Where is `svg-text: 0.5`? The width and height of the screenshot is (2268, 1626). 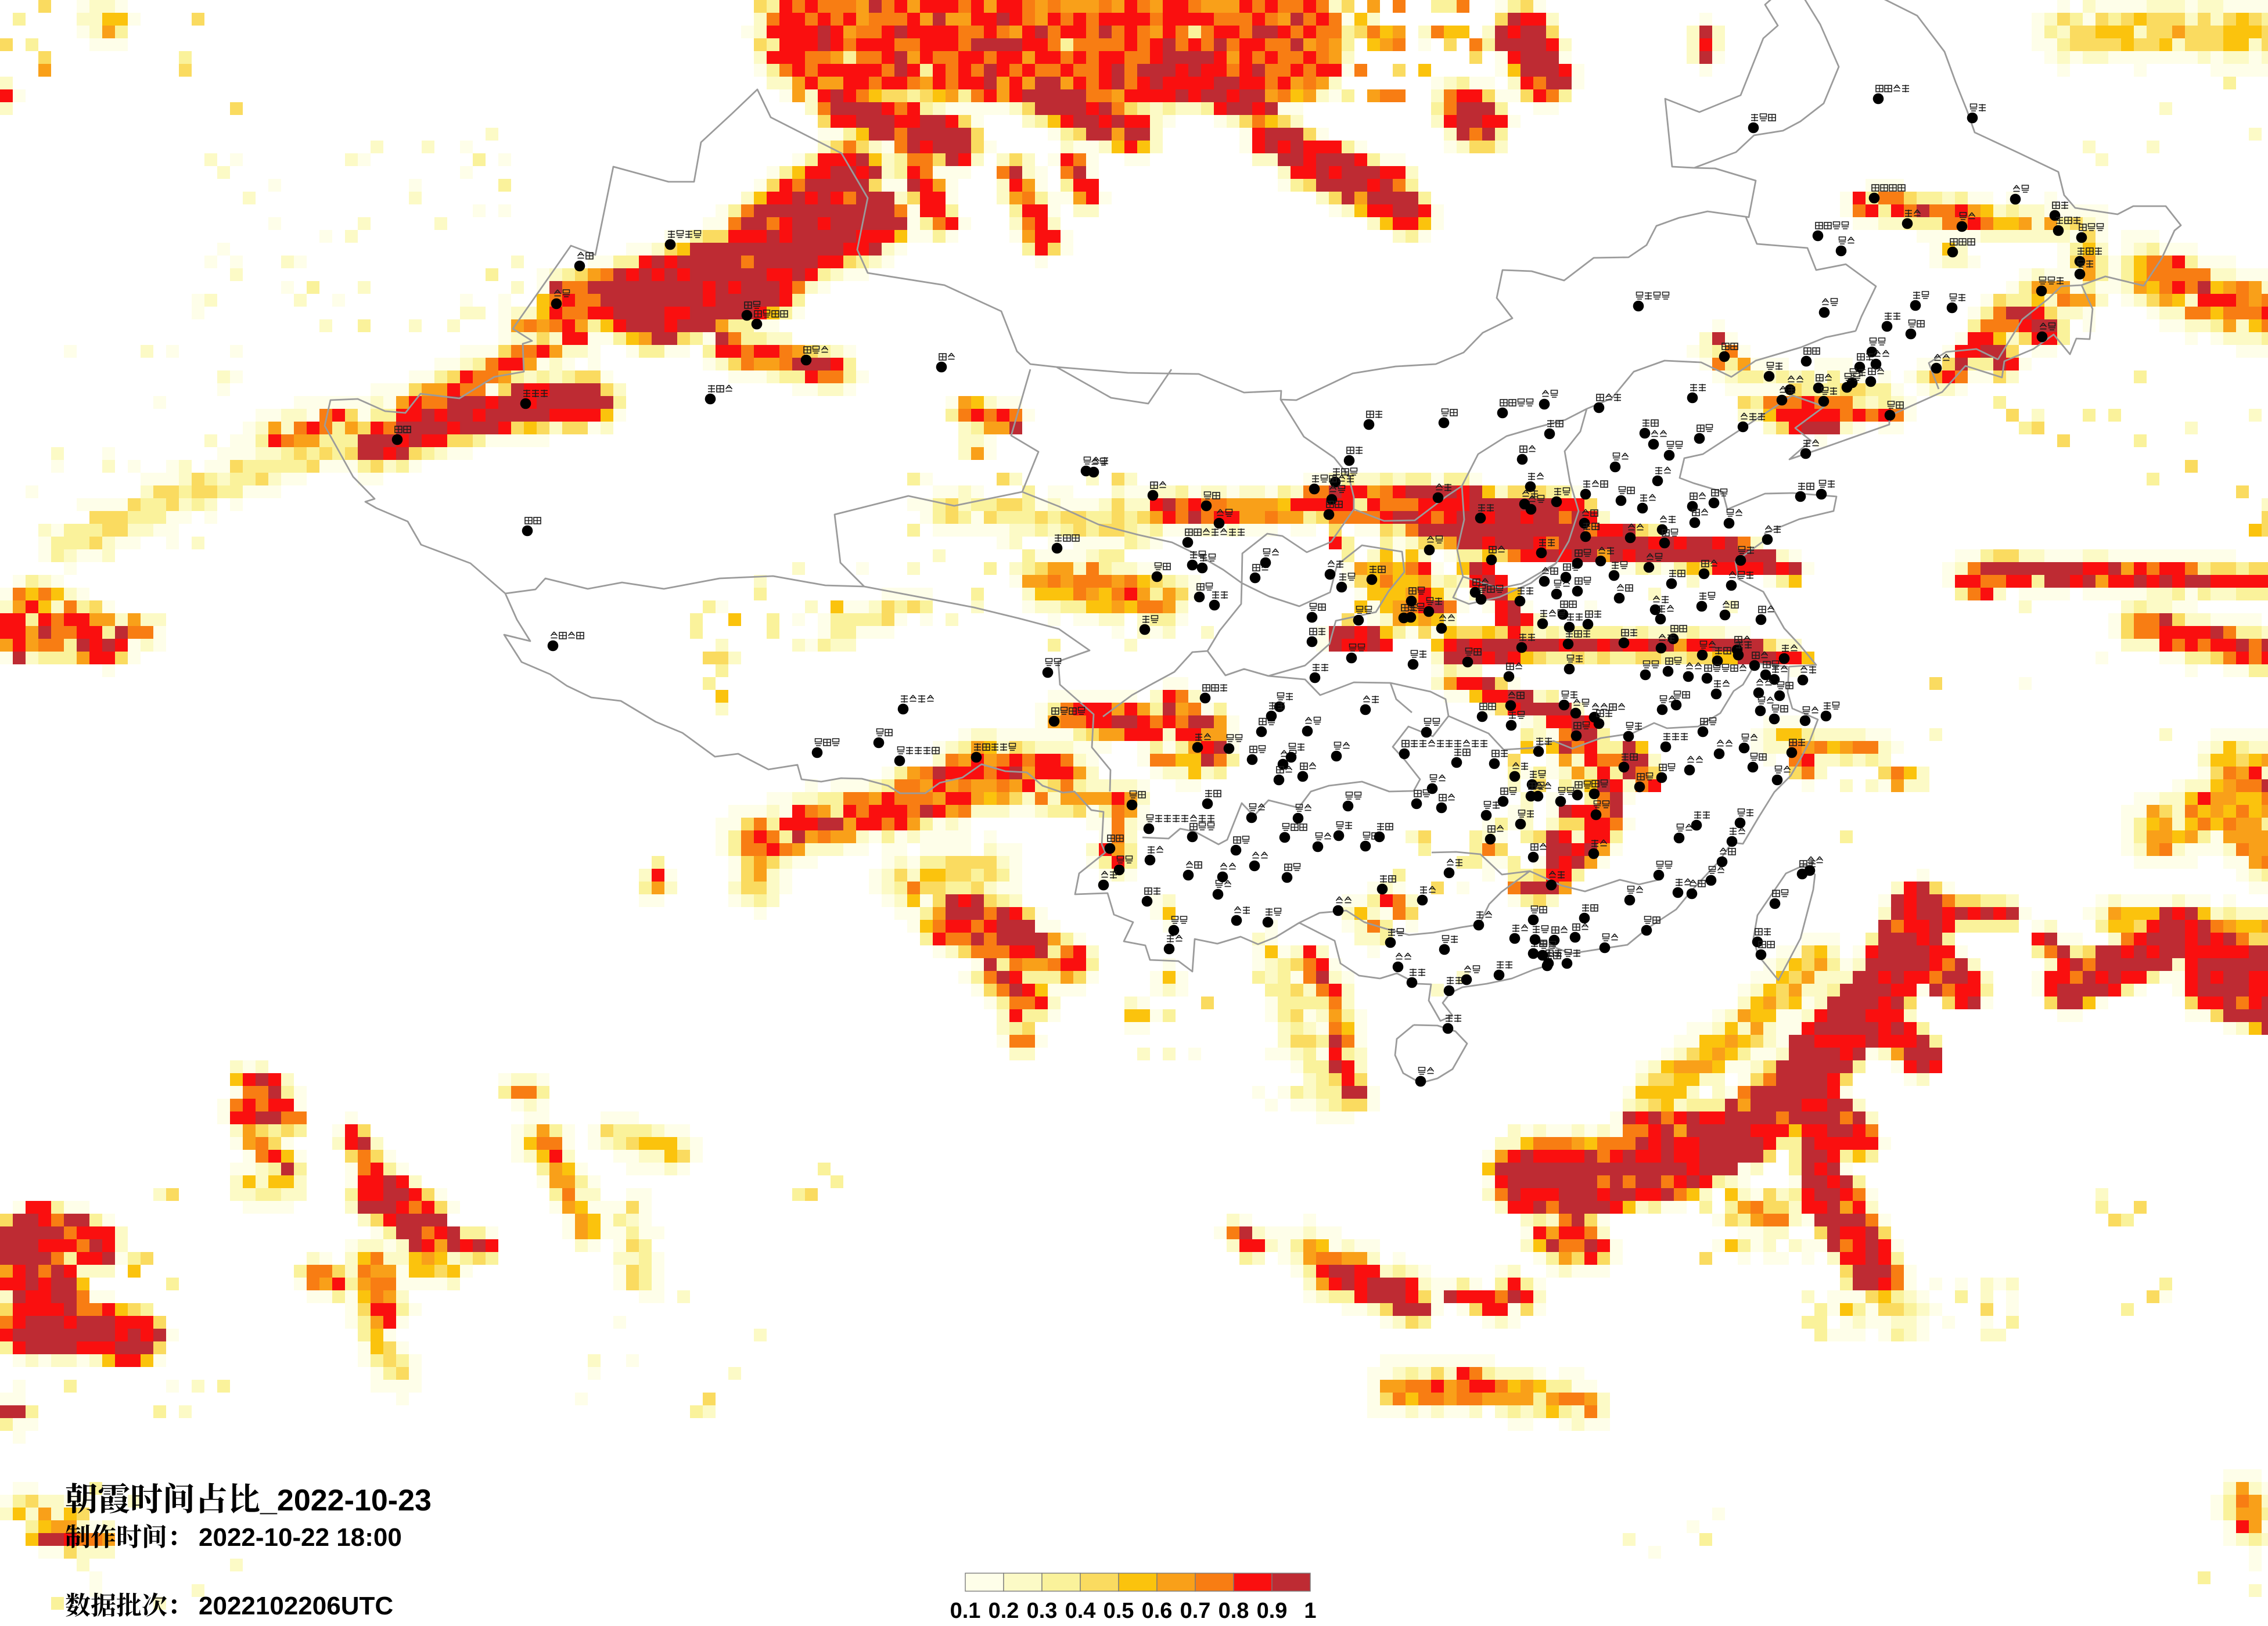
svg-text: 0.5 is located at coordinates (1119, 1611).